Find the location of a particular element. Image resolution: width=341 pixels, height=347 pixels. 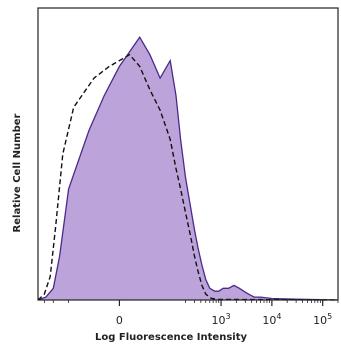

x-tick-label-0: 0 is located at coordinates (119, 320).